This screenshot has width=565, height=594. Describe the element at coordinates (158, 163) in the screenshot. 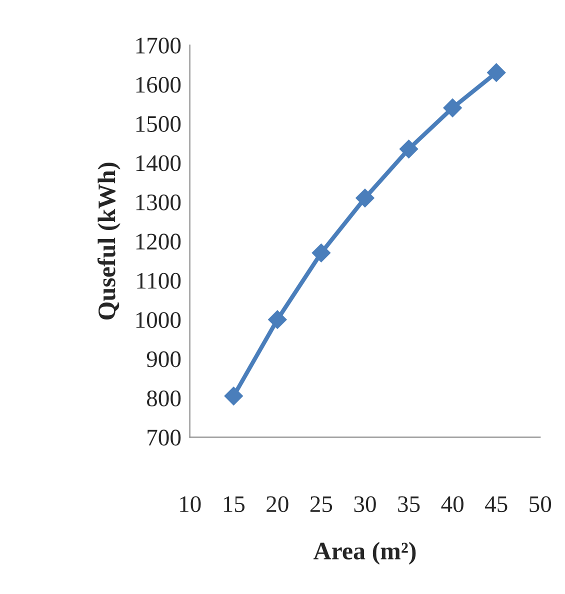

I see `y-tick-label: 1400` at that location.